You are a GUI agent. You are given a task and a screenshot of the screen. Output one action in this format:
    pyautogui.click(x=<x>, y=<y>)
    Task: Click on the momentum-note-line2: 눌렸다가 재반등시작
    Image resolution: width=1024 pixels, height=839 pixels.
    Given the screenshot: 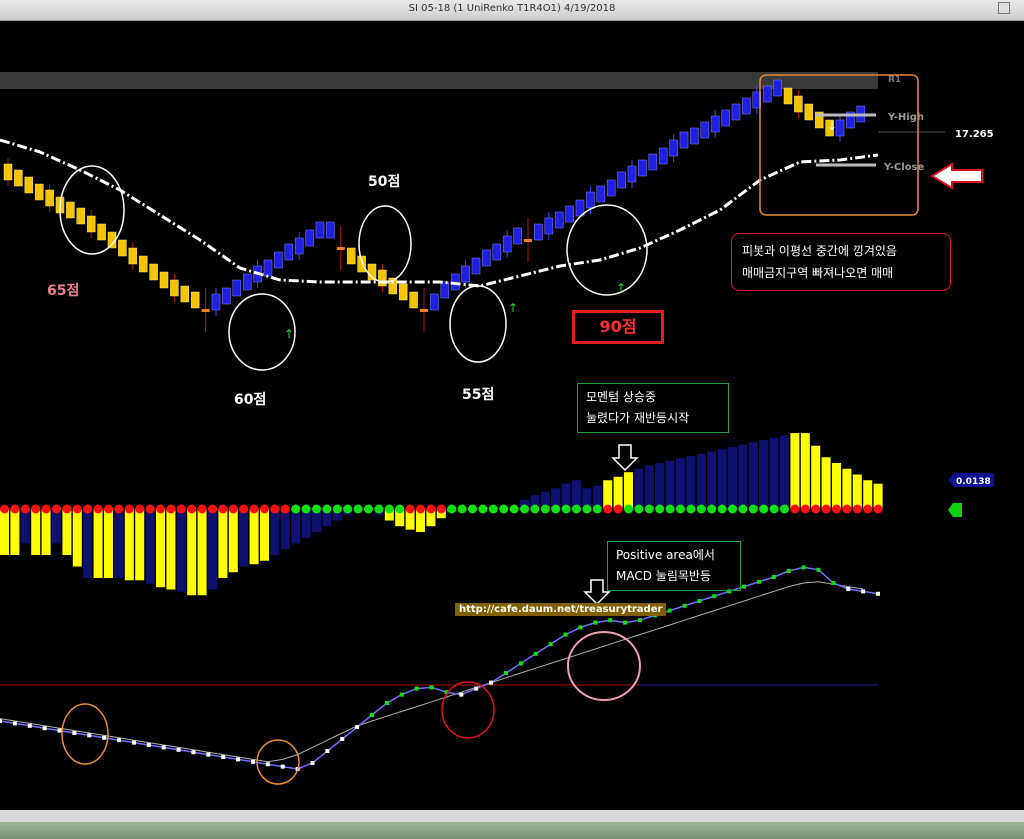 What is the action you would take?
    pyautogui.click(x=638, y=418)
    